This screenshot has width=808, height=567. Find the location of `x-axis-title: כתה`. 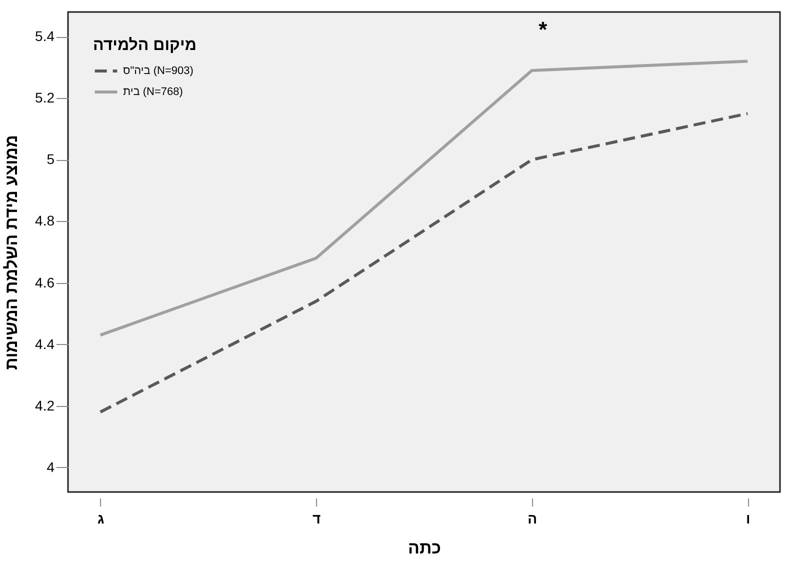

x-axis-title: כתה is located at coordinates (425, 548).